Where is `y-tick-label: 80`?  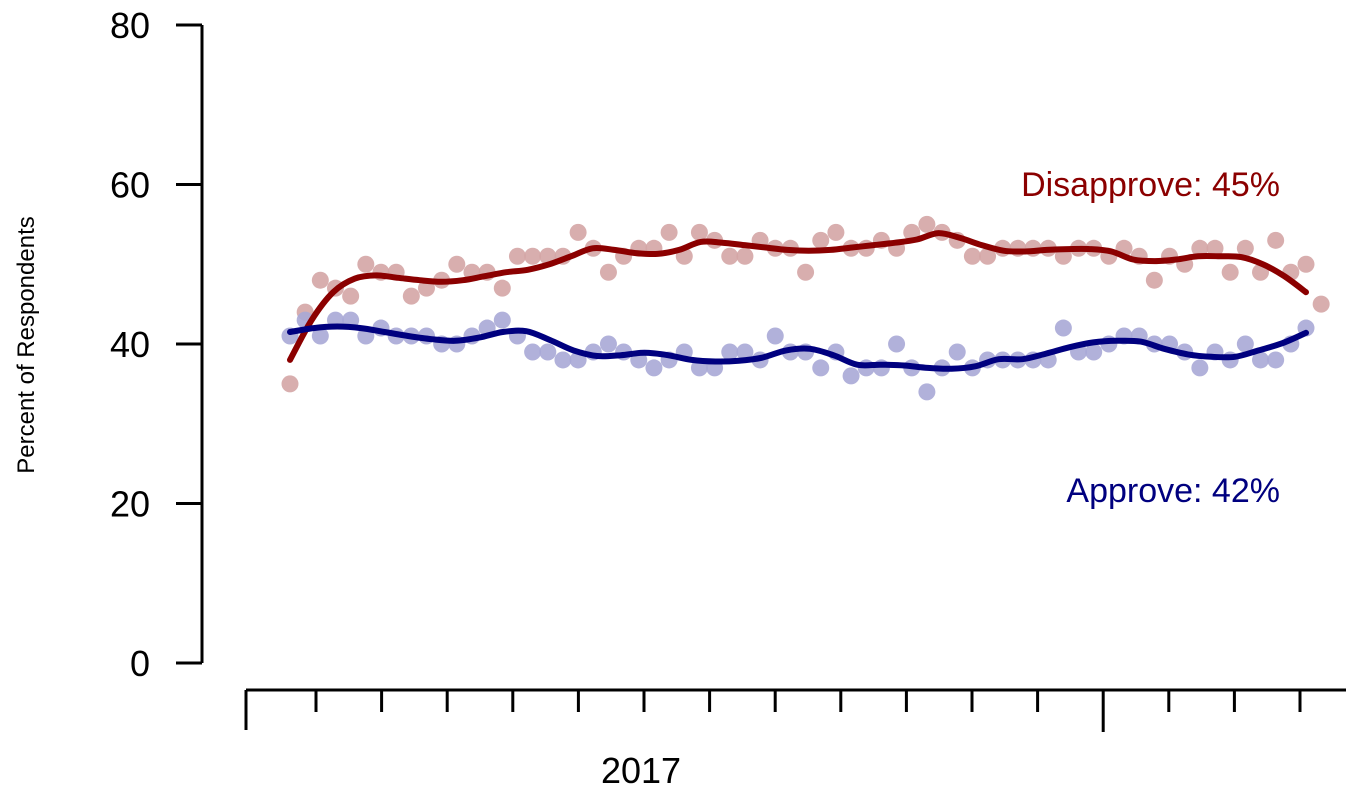
y-tick-label: 80 is located at coordinates (130, 25).